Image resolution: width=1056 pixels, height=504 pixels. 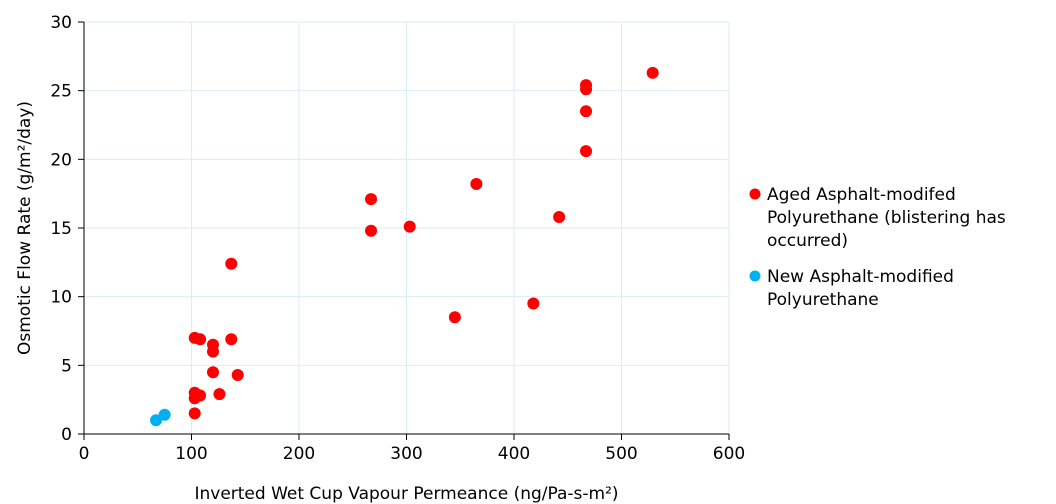 I want to click on x-tick-label: 300, so click(x=406, y=454).